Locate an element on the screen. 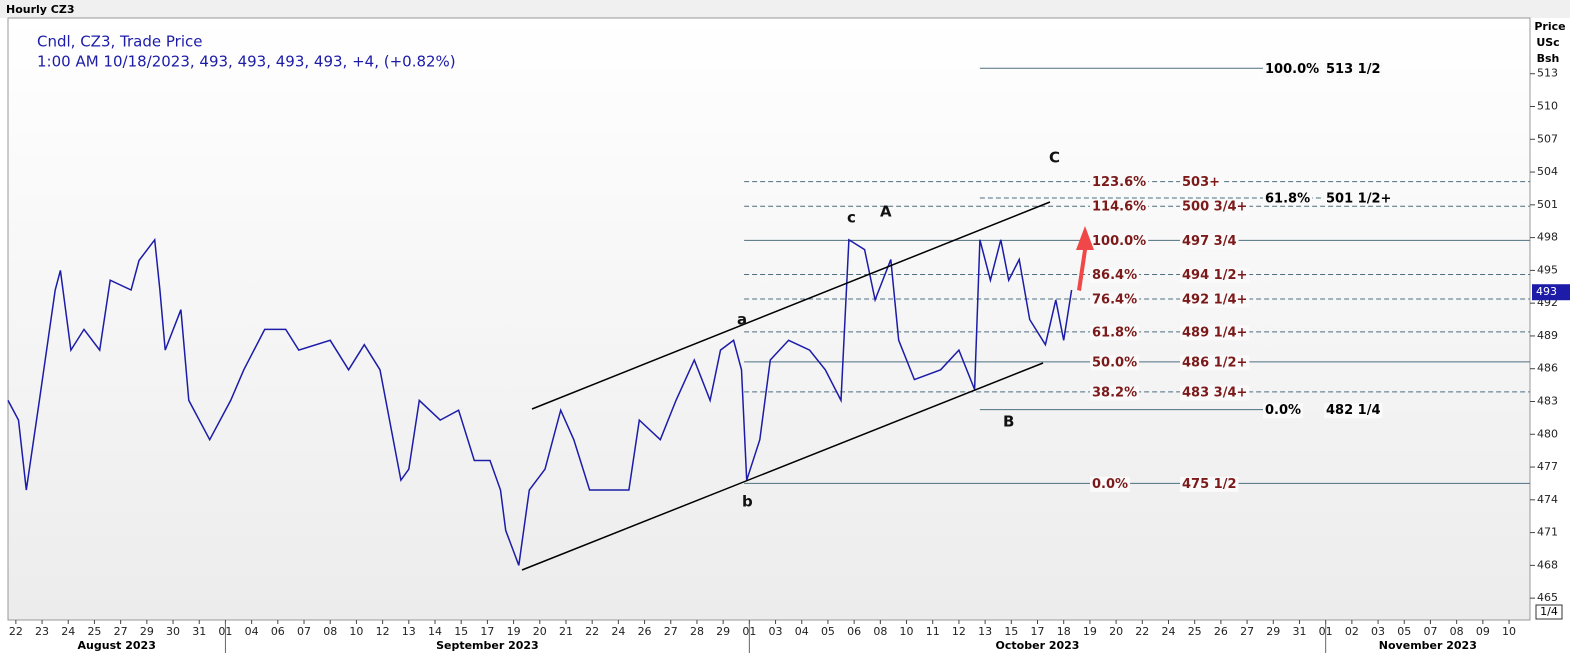  x-tick-label: 20 is located at coordinates (1116, 631).